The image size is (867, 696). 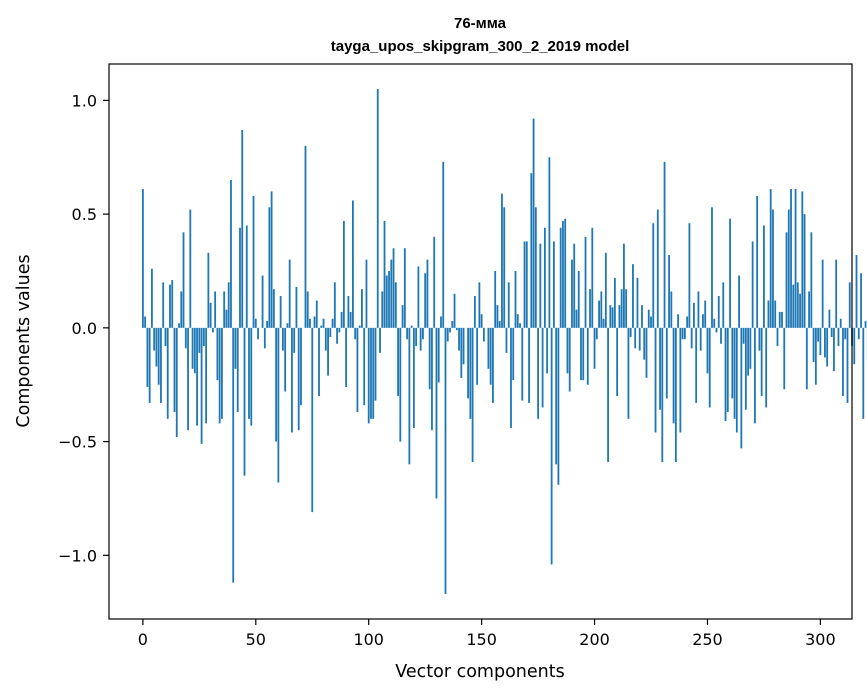 What do you see at coordinates (479, 672) in the screenshot?
I see `x-axis-label: Vector components` at bounding box center [479, 672].